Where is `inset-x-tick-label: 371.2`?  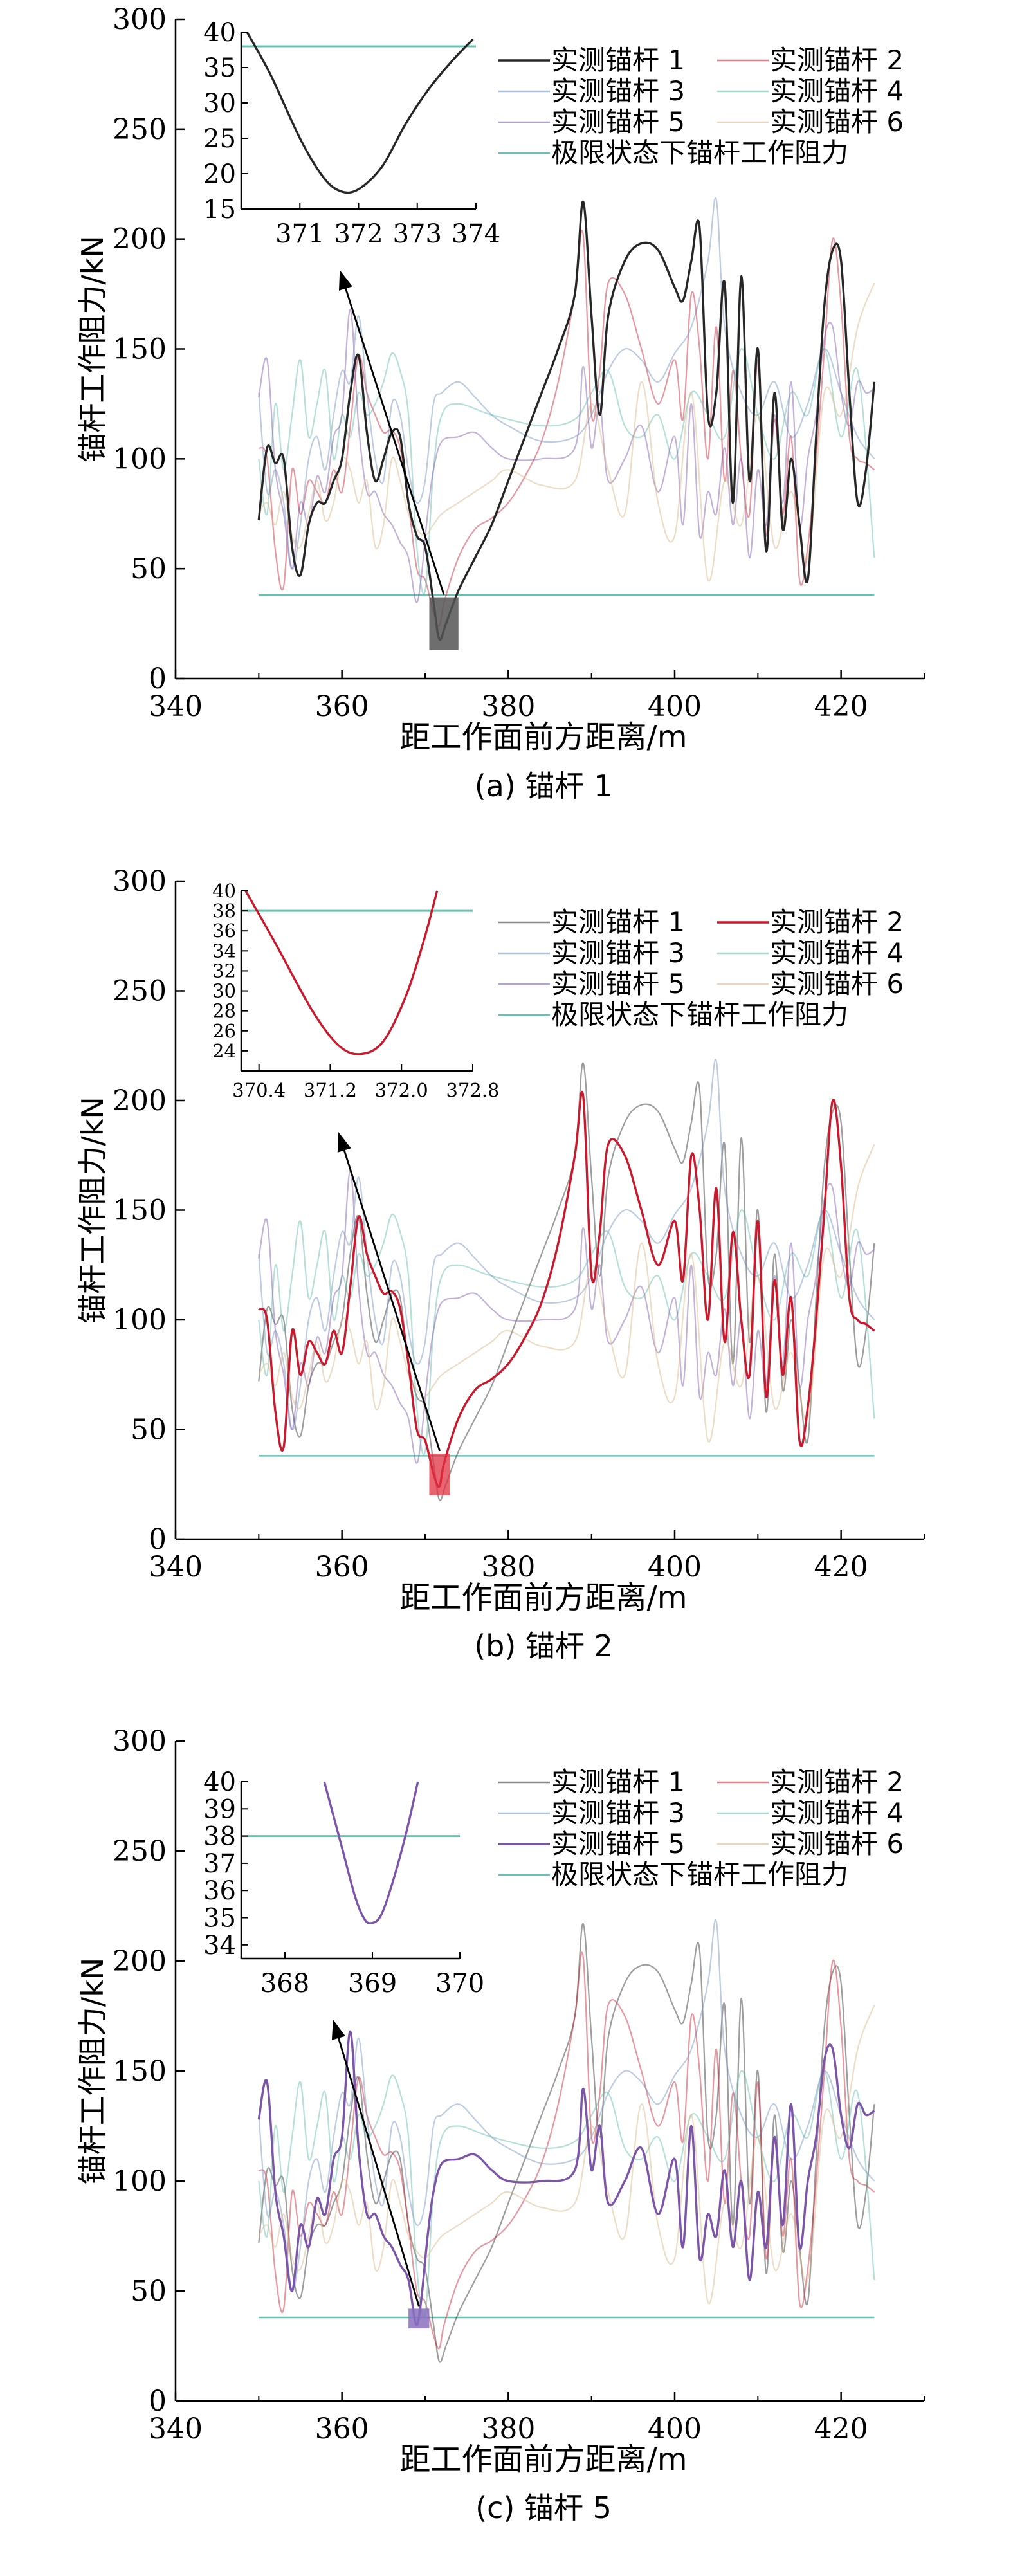 inset-x-tick-label: 371.2 is located at coordinates (330, 1090).